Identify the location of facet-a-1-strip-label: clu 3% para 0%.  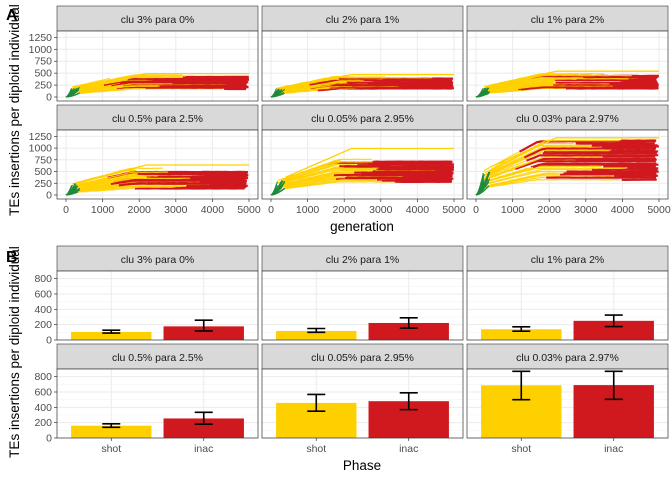
(158, 20).